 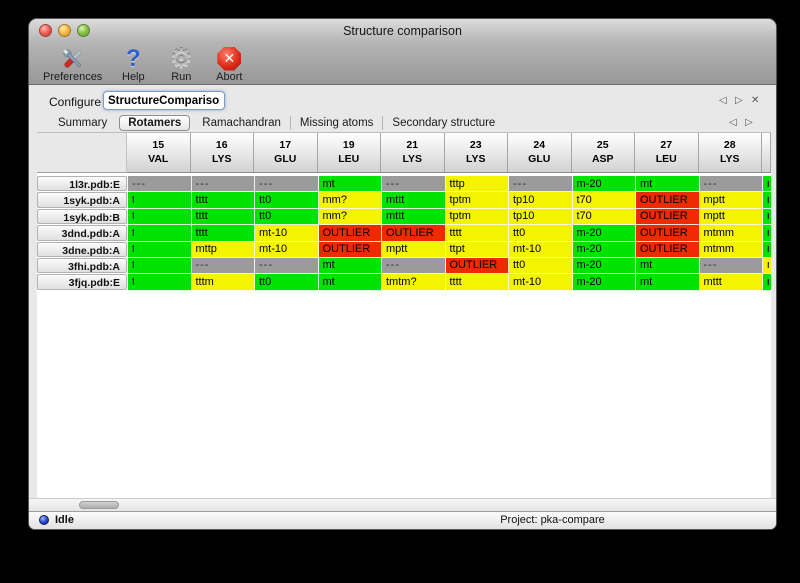 I want to click on rotamer-cell: tttm, so click(x=223, y=282).